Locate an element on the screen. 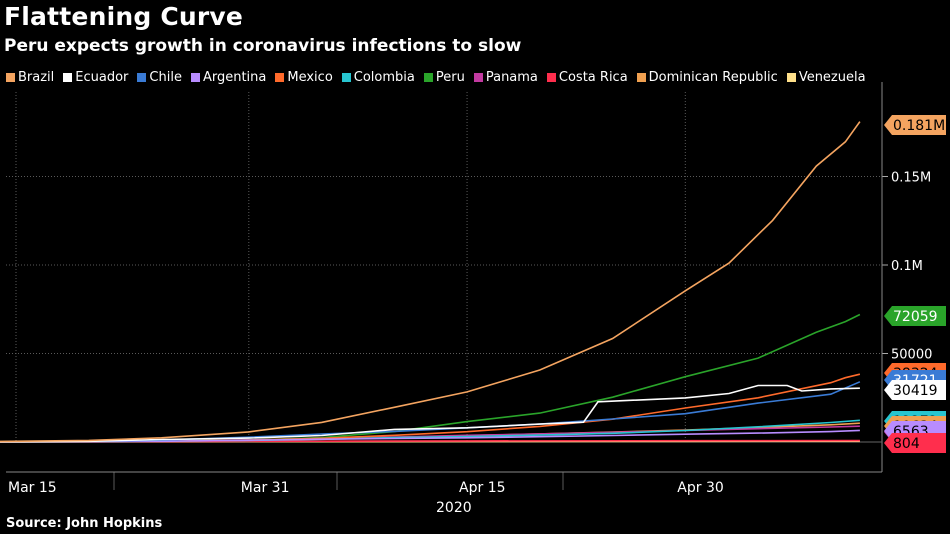  legend-label: Mexico is located at coordinates (310, 77).